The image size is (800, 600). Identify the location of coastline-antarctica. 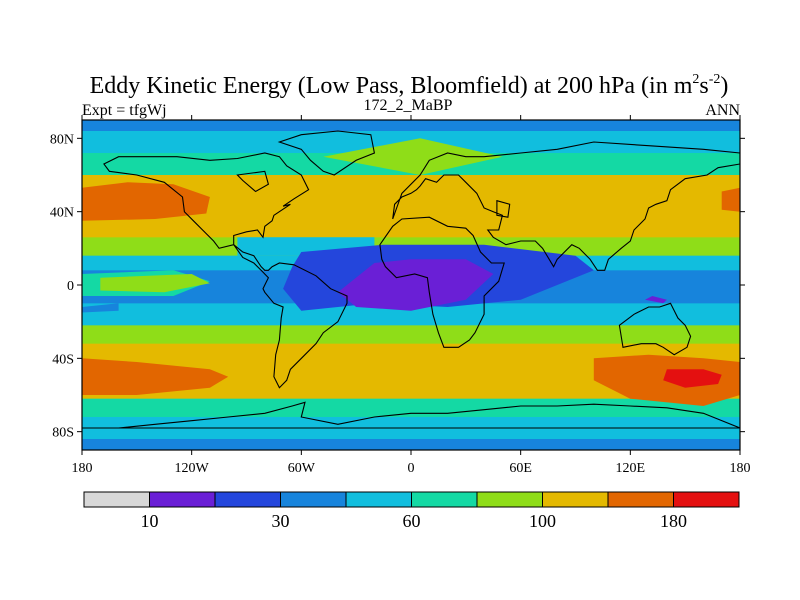
(411, 415).